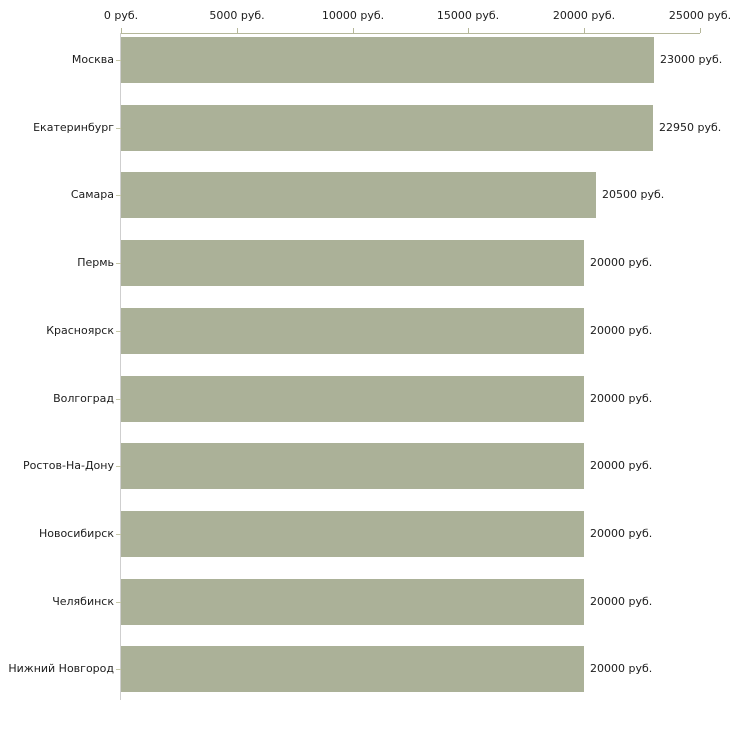  What do you see at coordinates (410, 33) in the screenshot?
I see `x-axis-line` at bounding box center [410, 33].